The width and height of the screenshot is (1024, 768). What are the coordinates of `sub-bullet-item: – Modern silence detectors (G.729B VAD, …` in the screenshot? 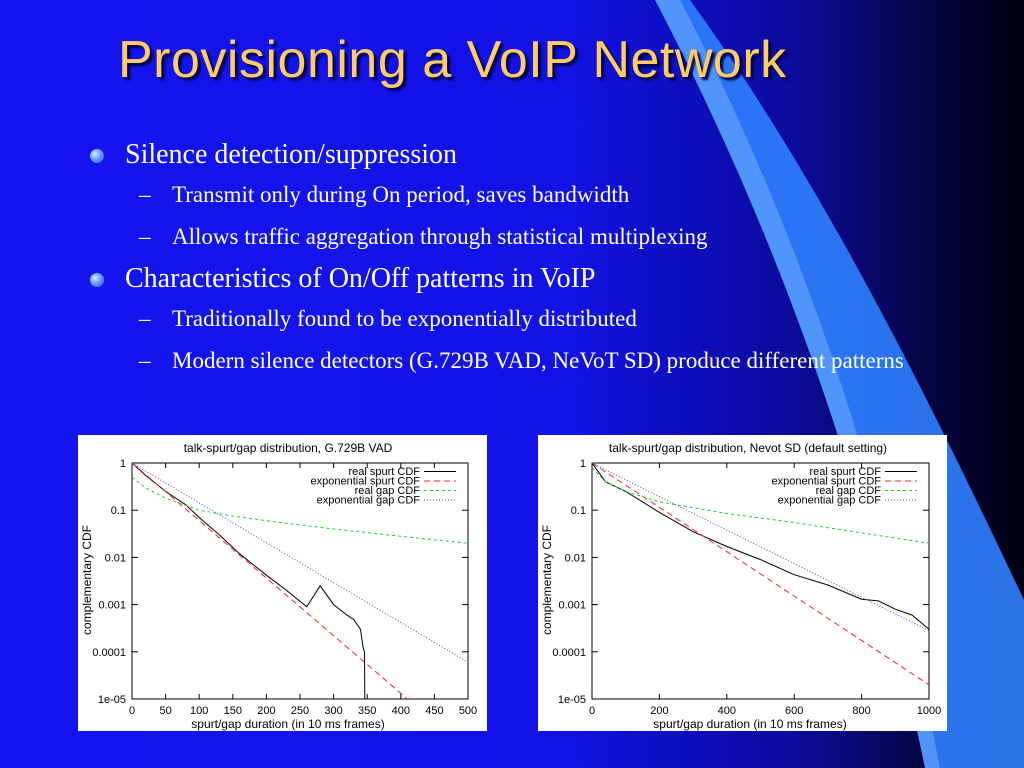 It's located at (498, 360).